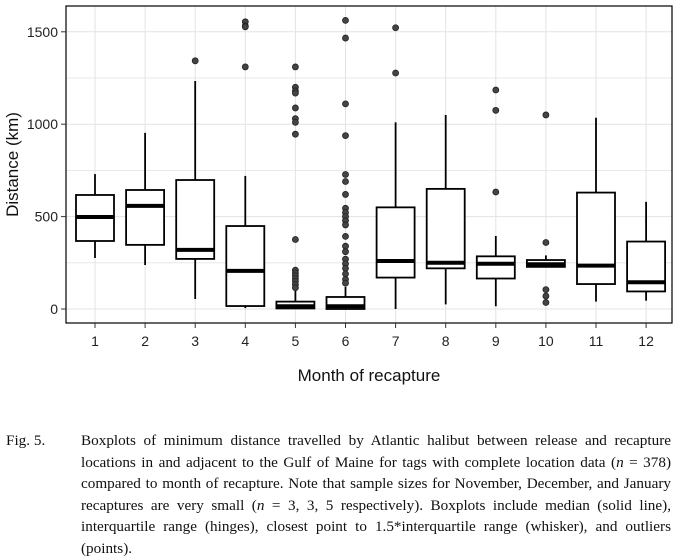 The image size is (675, 559). Describe the element at coordinates (646, 341) in the screenshot. I see `x-tick-label: 12` at that location.